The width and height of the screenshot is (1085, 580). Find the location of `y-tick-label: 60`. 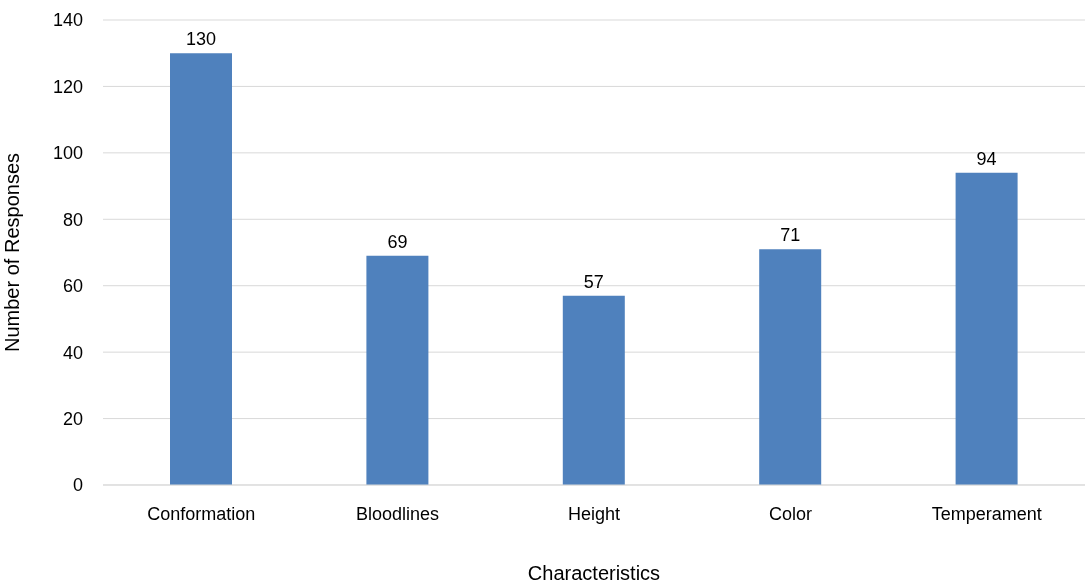

y-tick-label: 60 is located at coordinates (72, 286).